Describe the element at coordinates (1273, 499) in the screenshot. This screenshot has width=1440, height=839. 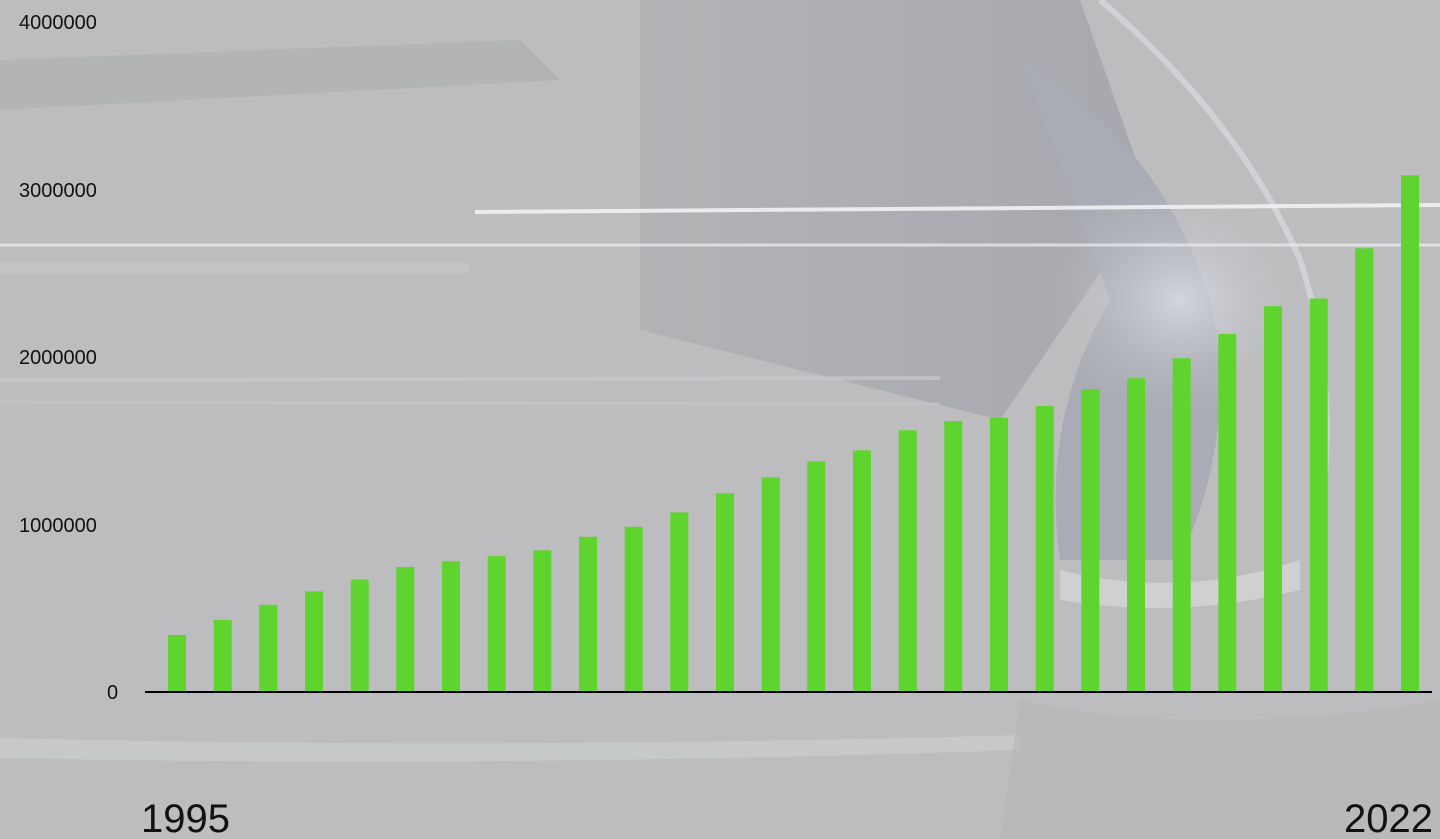
I see `bar-2019` at that location.